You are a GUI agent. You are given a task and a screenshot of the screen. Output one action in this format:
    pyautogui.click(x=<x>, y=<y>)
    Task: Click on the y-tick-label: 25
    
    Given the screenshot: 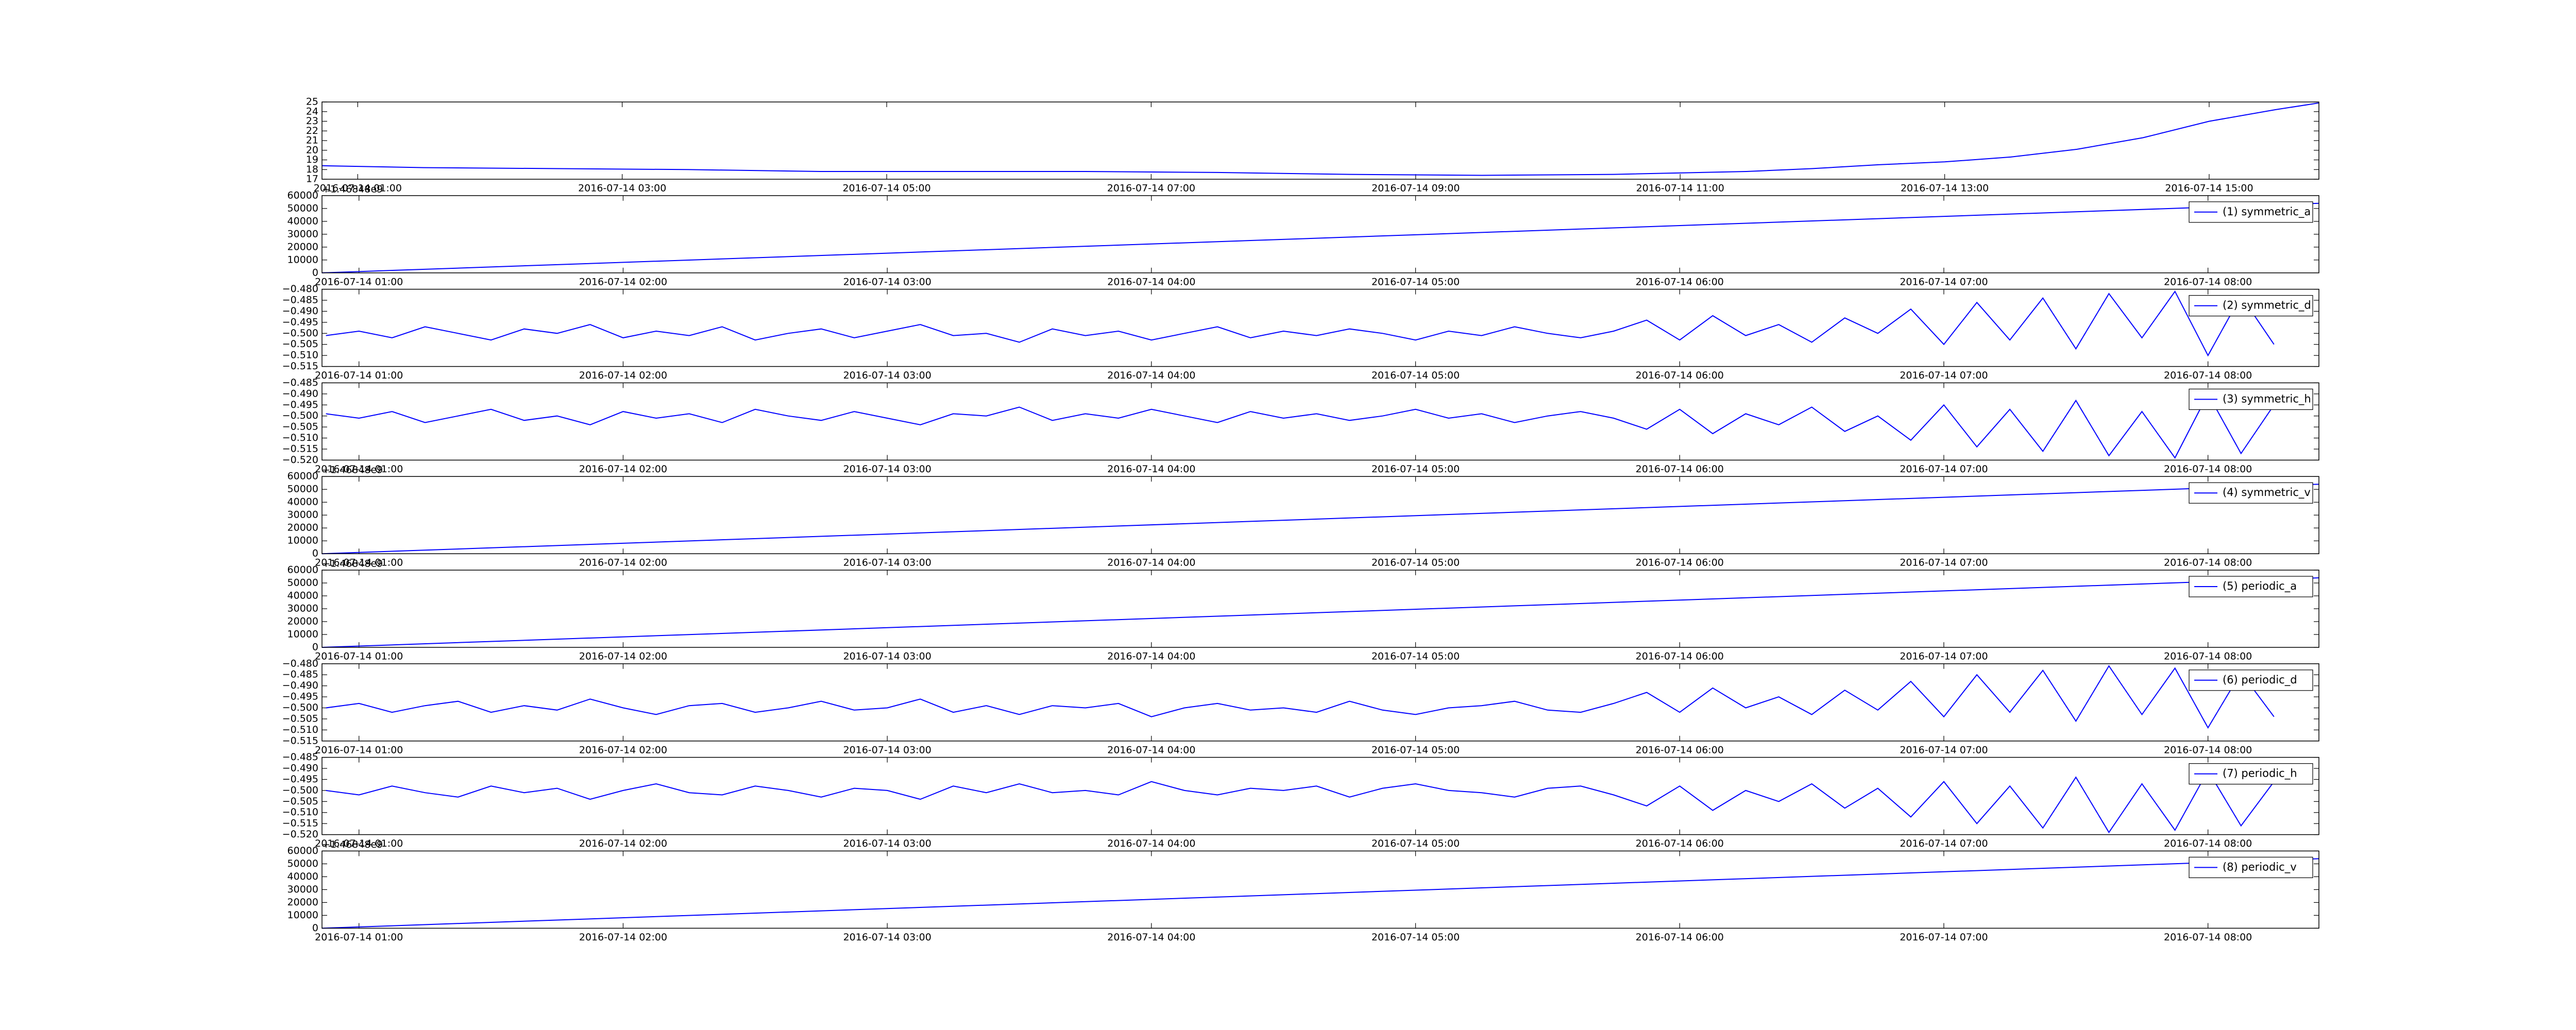 What is the action you would take?
    pyautogui.click(x=312, y=102)
    